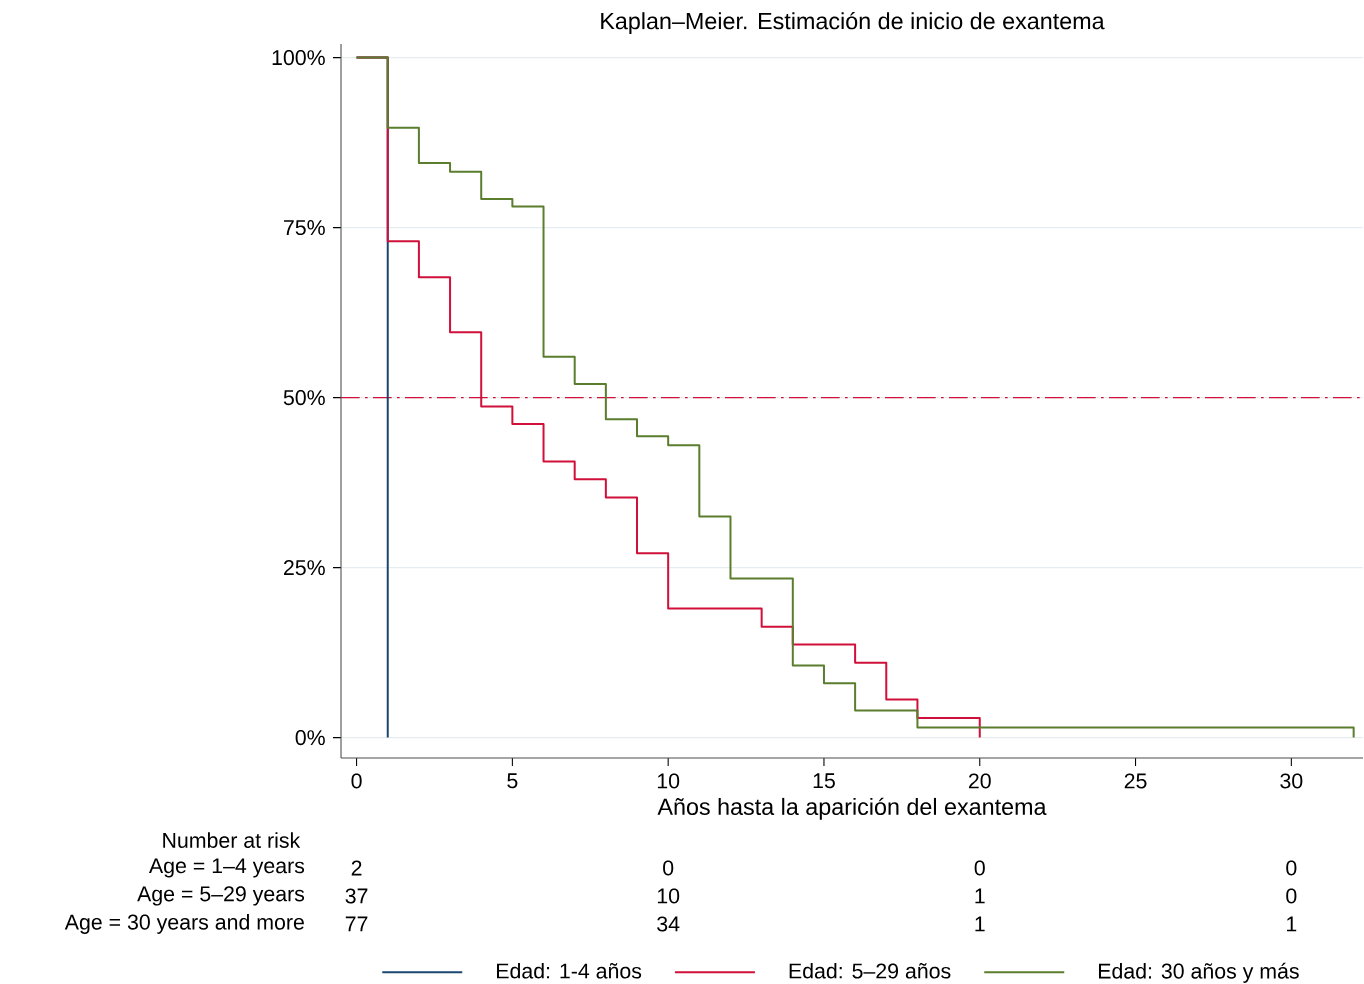  I want to click on legend-label: Edad: 5–29 años, so click(870, 970).